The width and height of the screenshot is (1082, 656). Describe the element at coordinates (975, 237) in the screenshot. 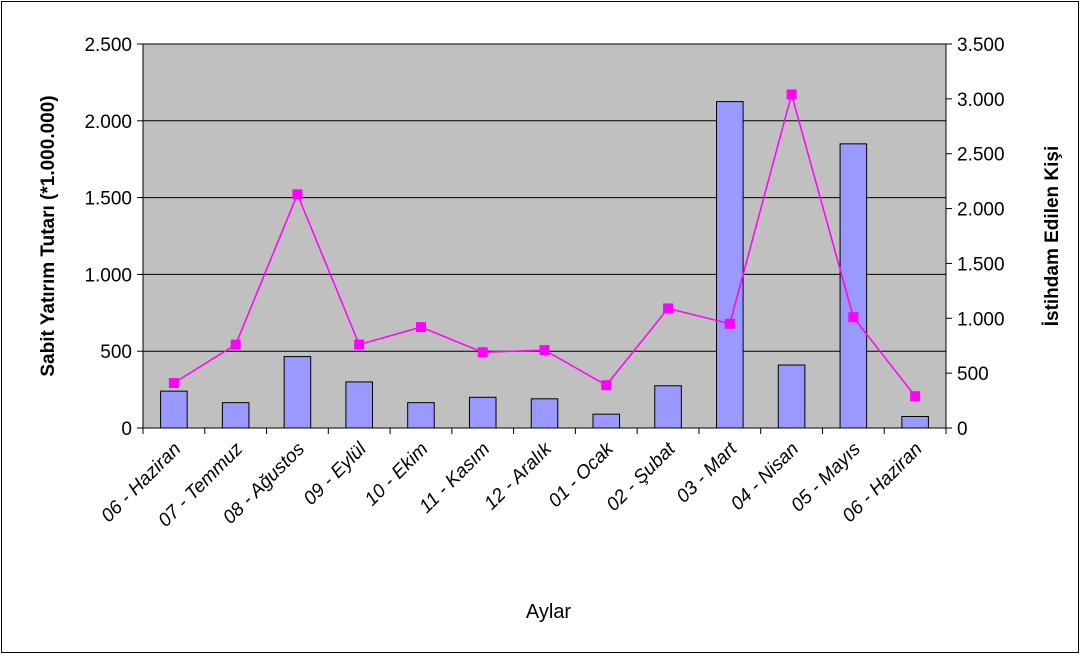

I see `right-axis-ticks: 0 500 1.000 1.500 2.000 2.500 3.000 3.500` at that location.